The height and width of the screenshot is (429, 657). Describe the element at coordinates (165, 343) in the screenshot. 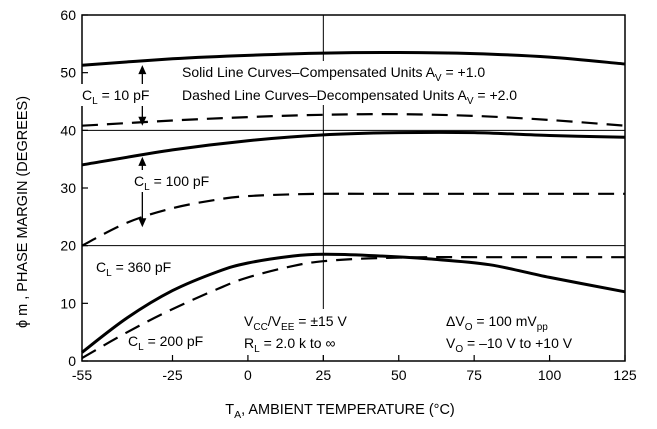

I see `cl200-label: CL = 200 pF` at that location.